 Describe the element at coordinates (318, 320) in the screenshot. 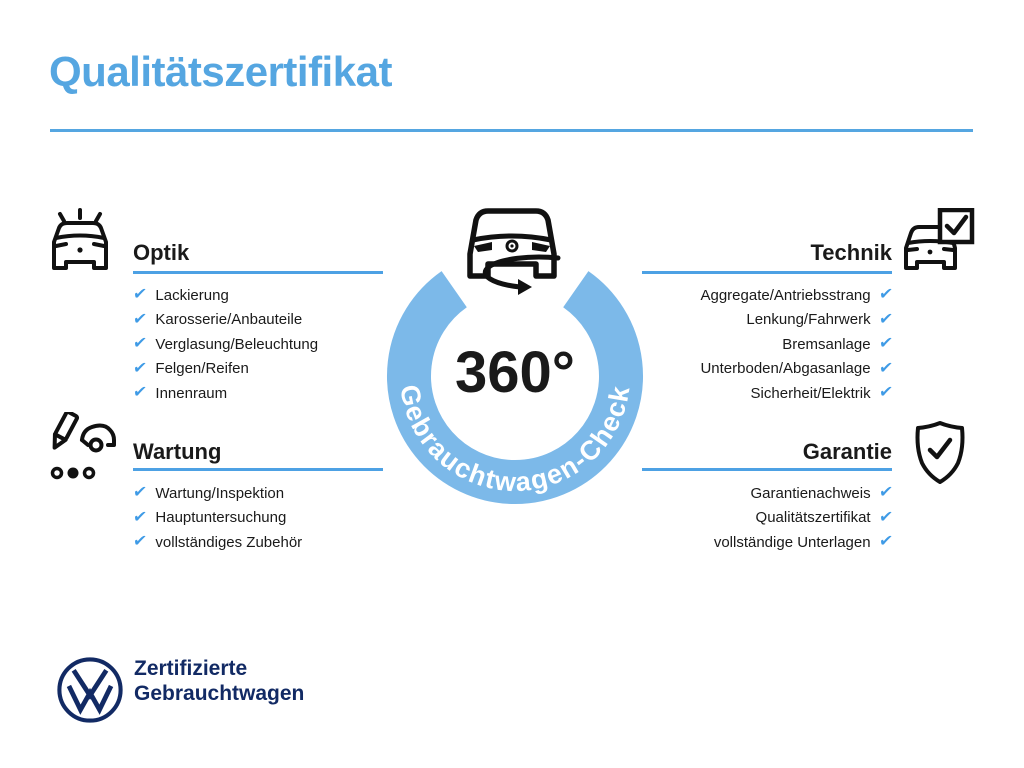

I see `list-item: ✔ Karosserie/Anbauteile` at that location.